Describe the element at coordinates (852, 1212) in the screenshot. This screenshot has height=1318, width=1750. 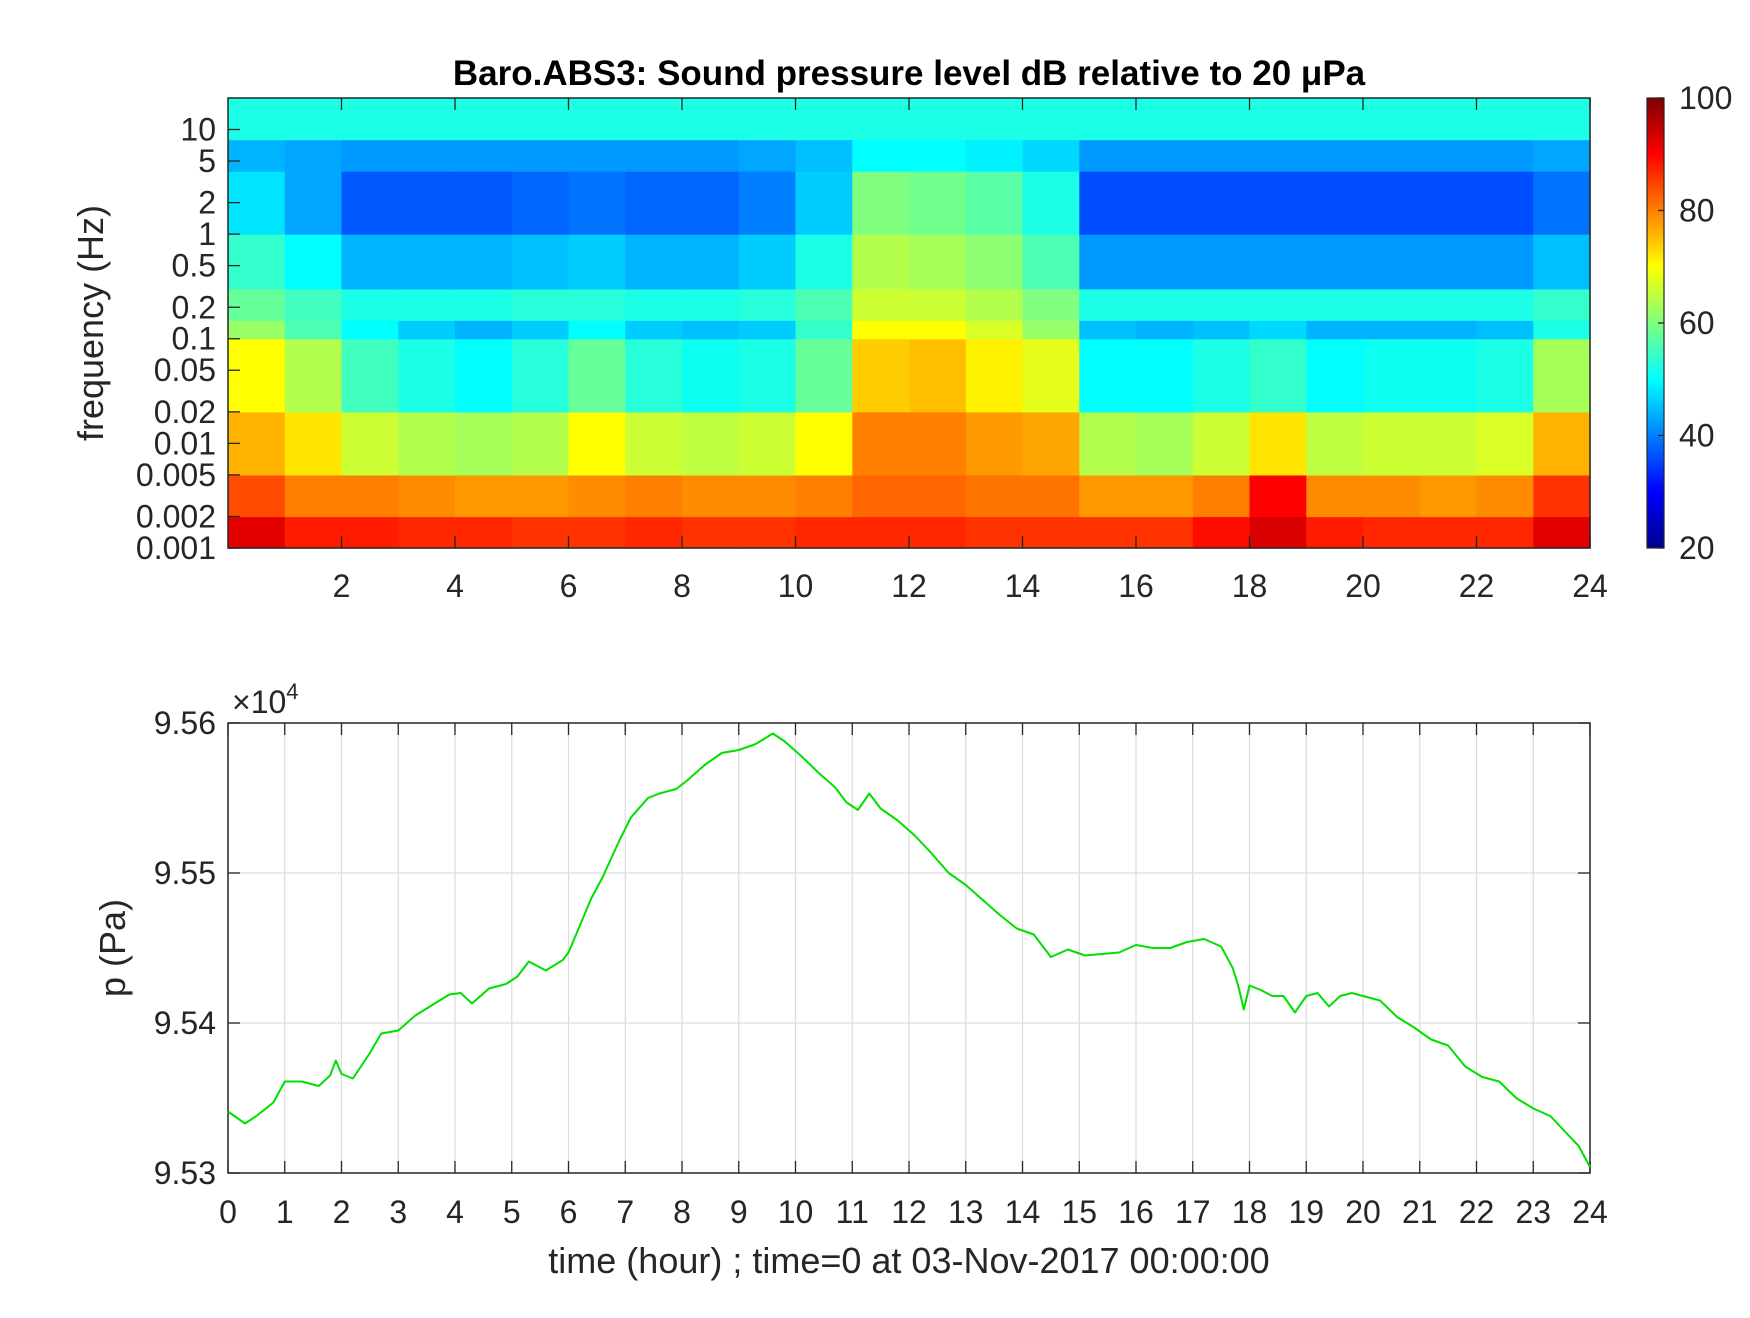
I see `pressure-x-tick-label: 11` at that location.